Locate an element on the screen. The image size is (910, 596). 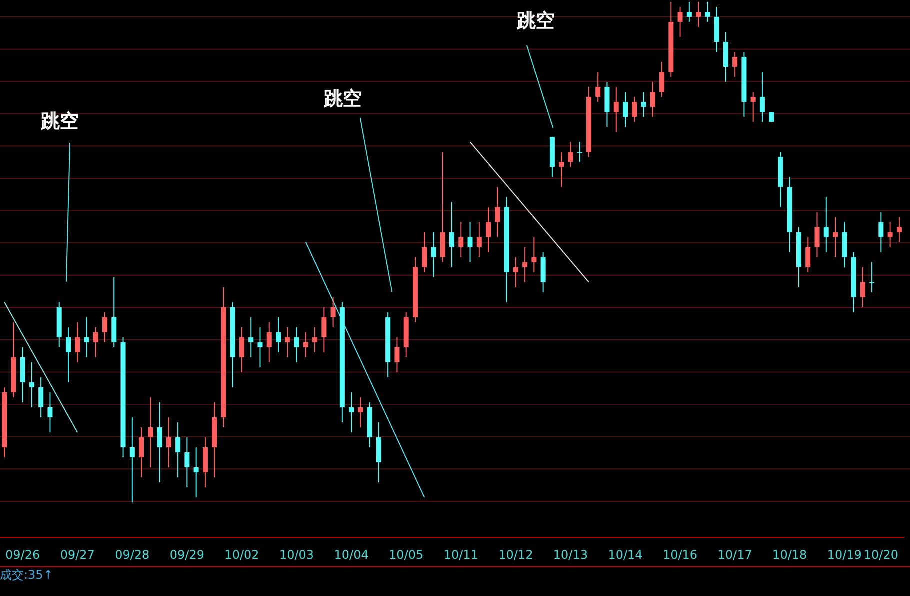
x-tick-label: 10/18 is located at coordinates (790, 555).